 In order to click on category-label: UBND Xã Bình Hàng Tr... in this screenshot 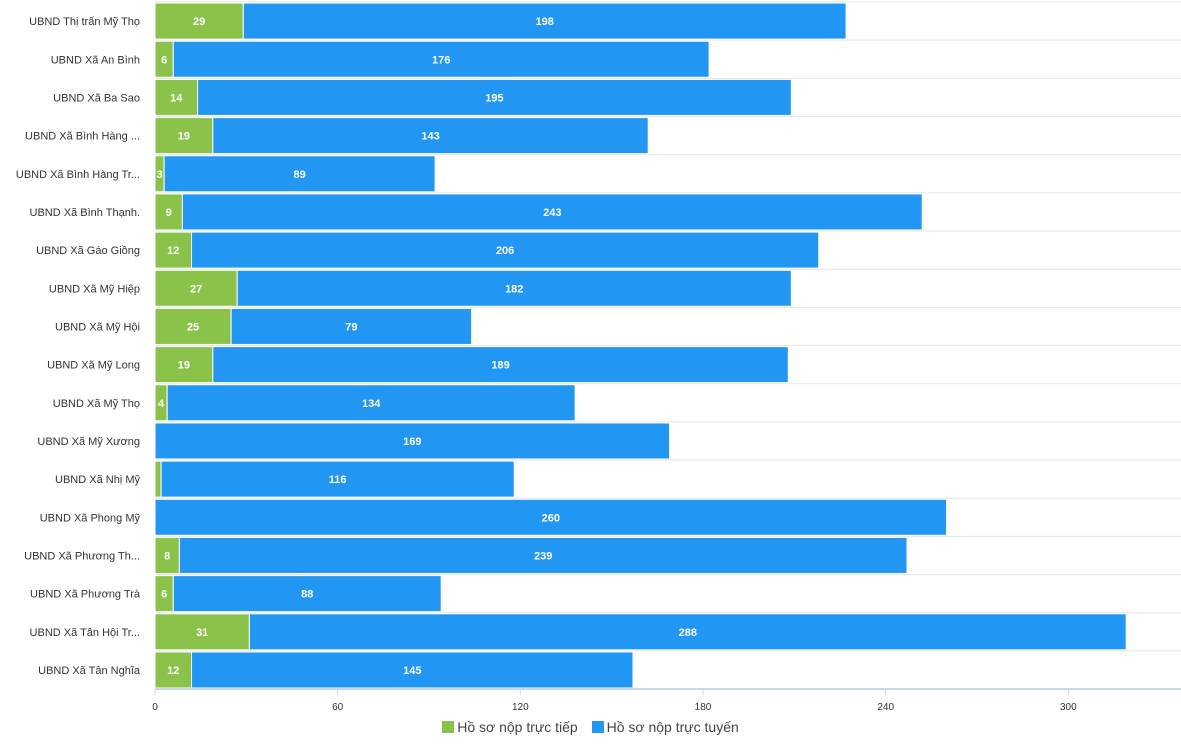, I will do `click(78, 175)`.